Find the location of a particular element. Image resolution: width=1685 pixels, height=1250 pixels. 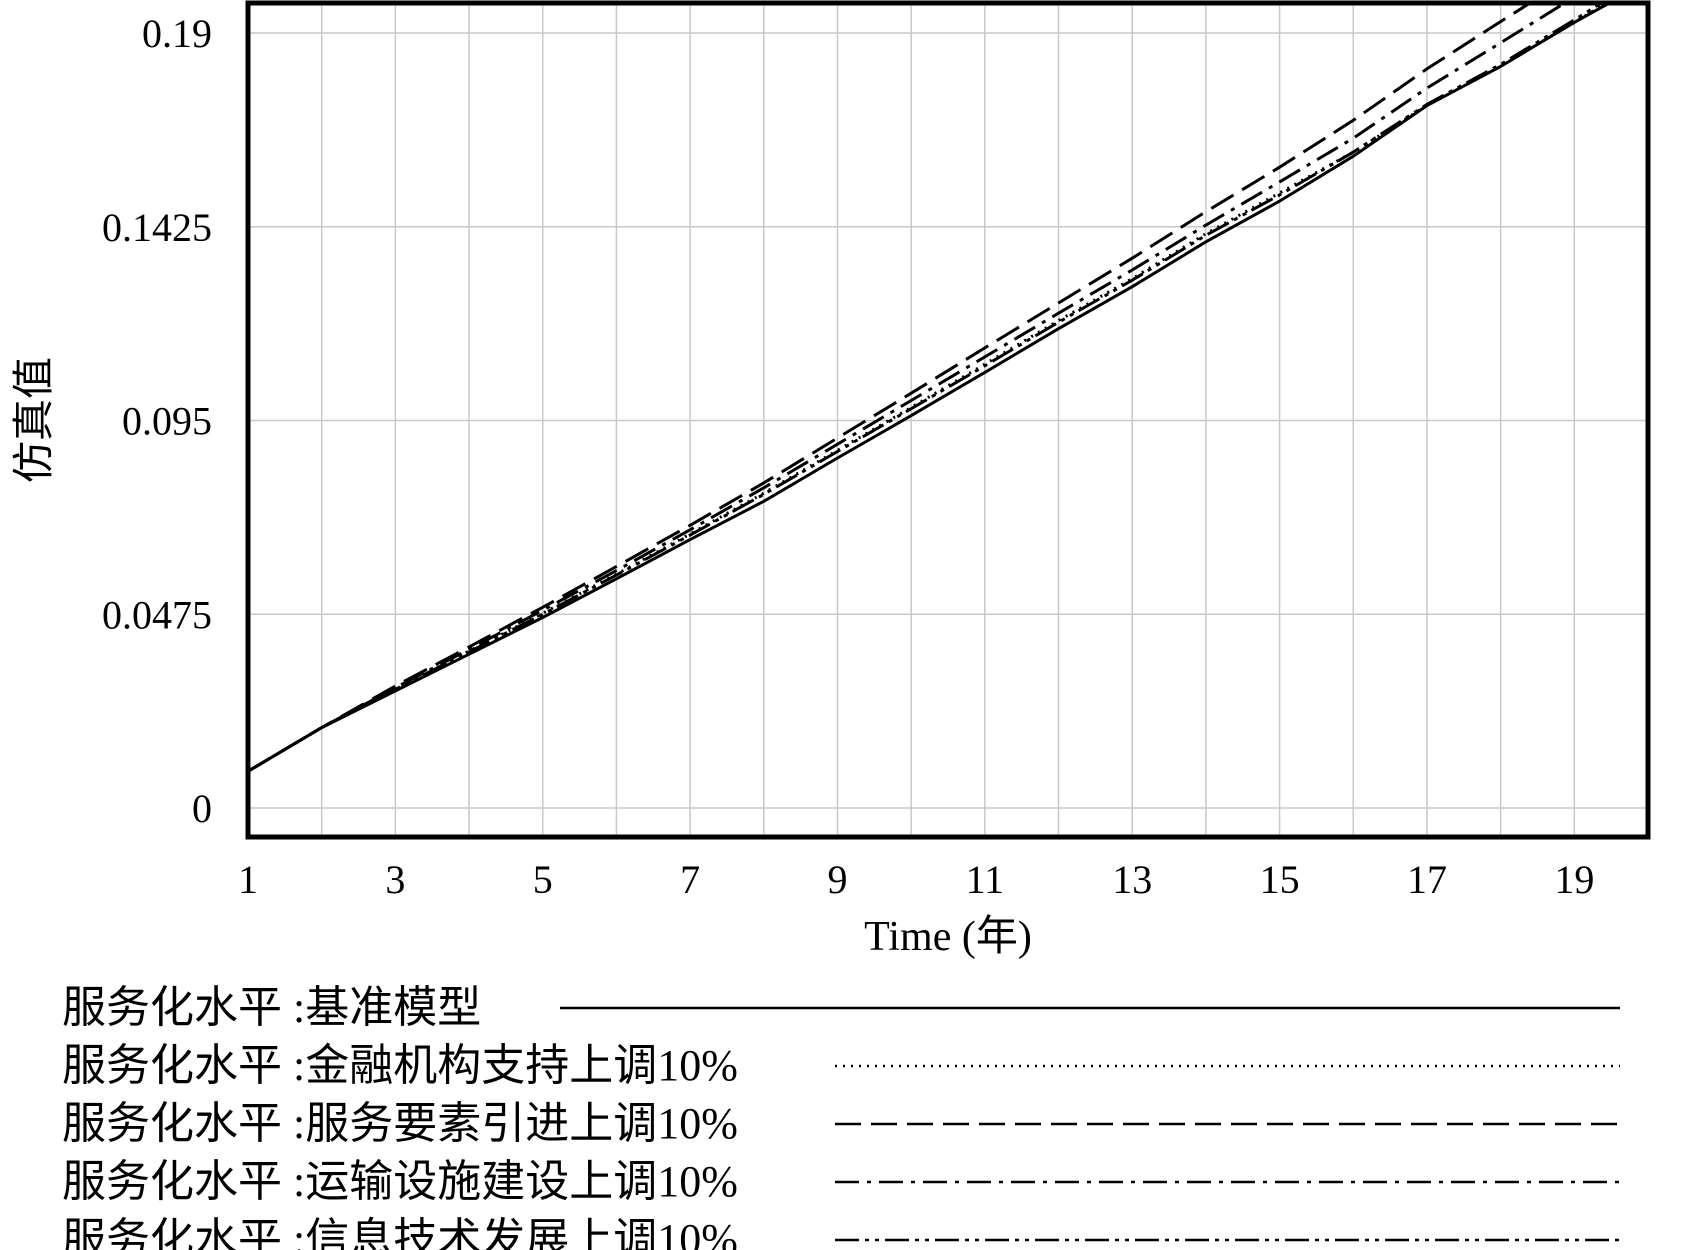

x-tick-label: 13 is located at coordinates (1132, 879).